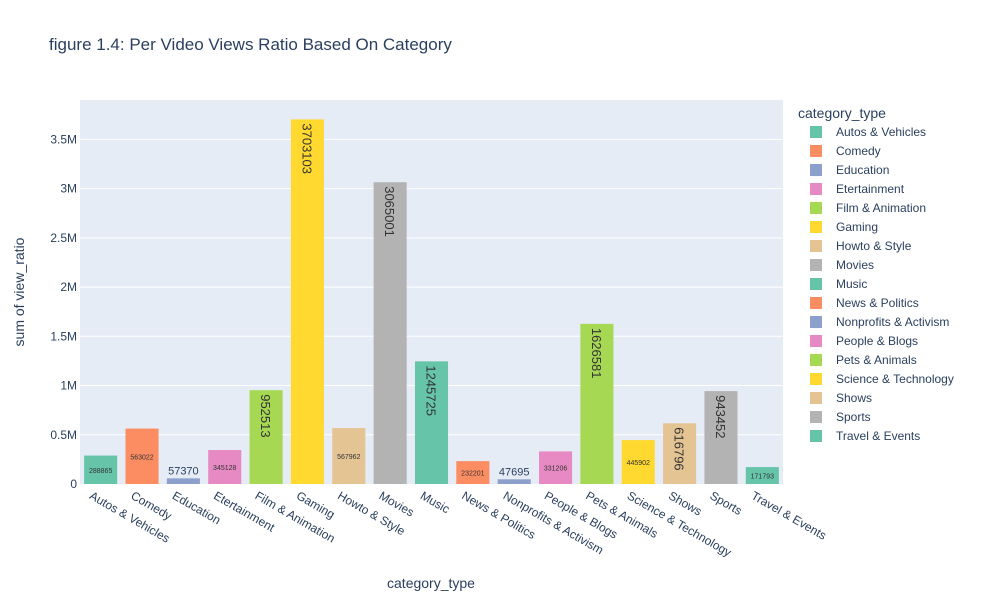 The height and width of the screenshot is (600, 983). I want to click on legend-item-gaming: Gaming, so click(844, 227).